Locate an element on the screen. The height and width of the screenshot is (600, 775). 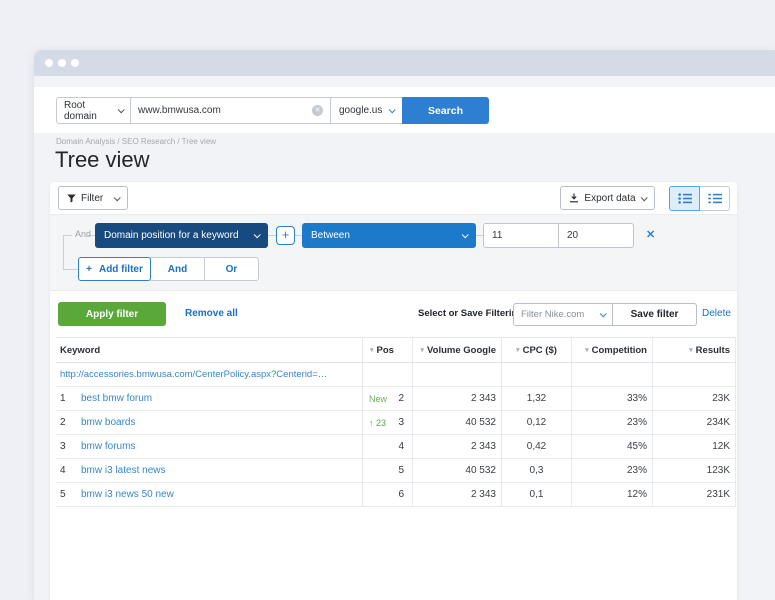
position-up-indicator: ↑ 23 is located at coordinates (378, 422).